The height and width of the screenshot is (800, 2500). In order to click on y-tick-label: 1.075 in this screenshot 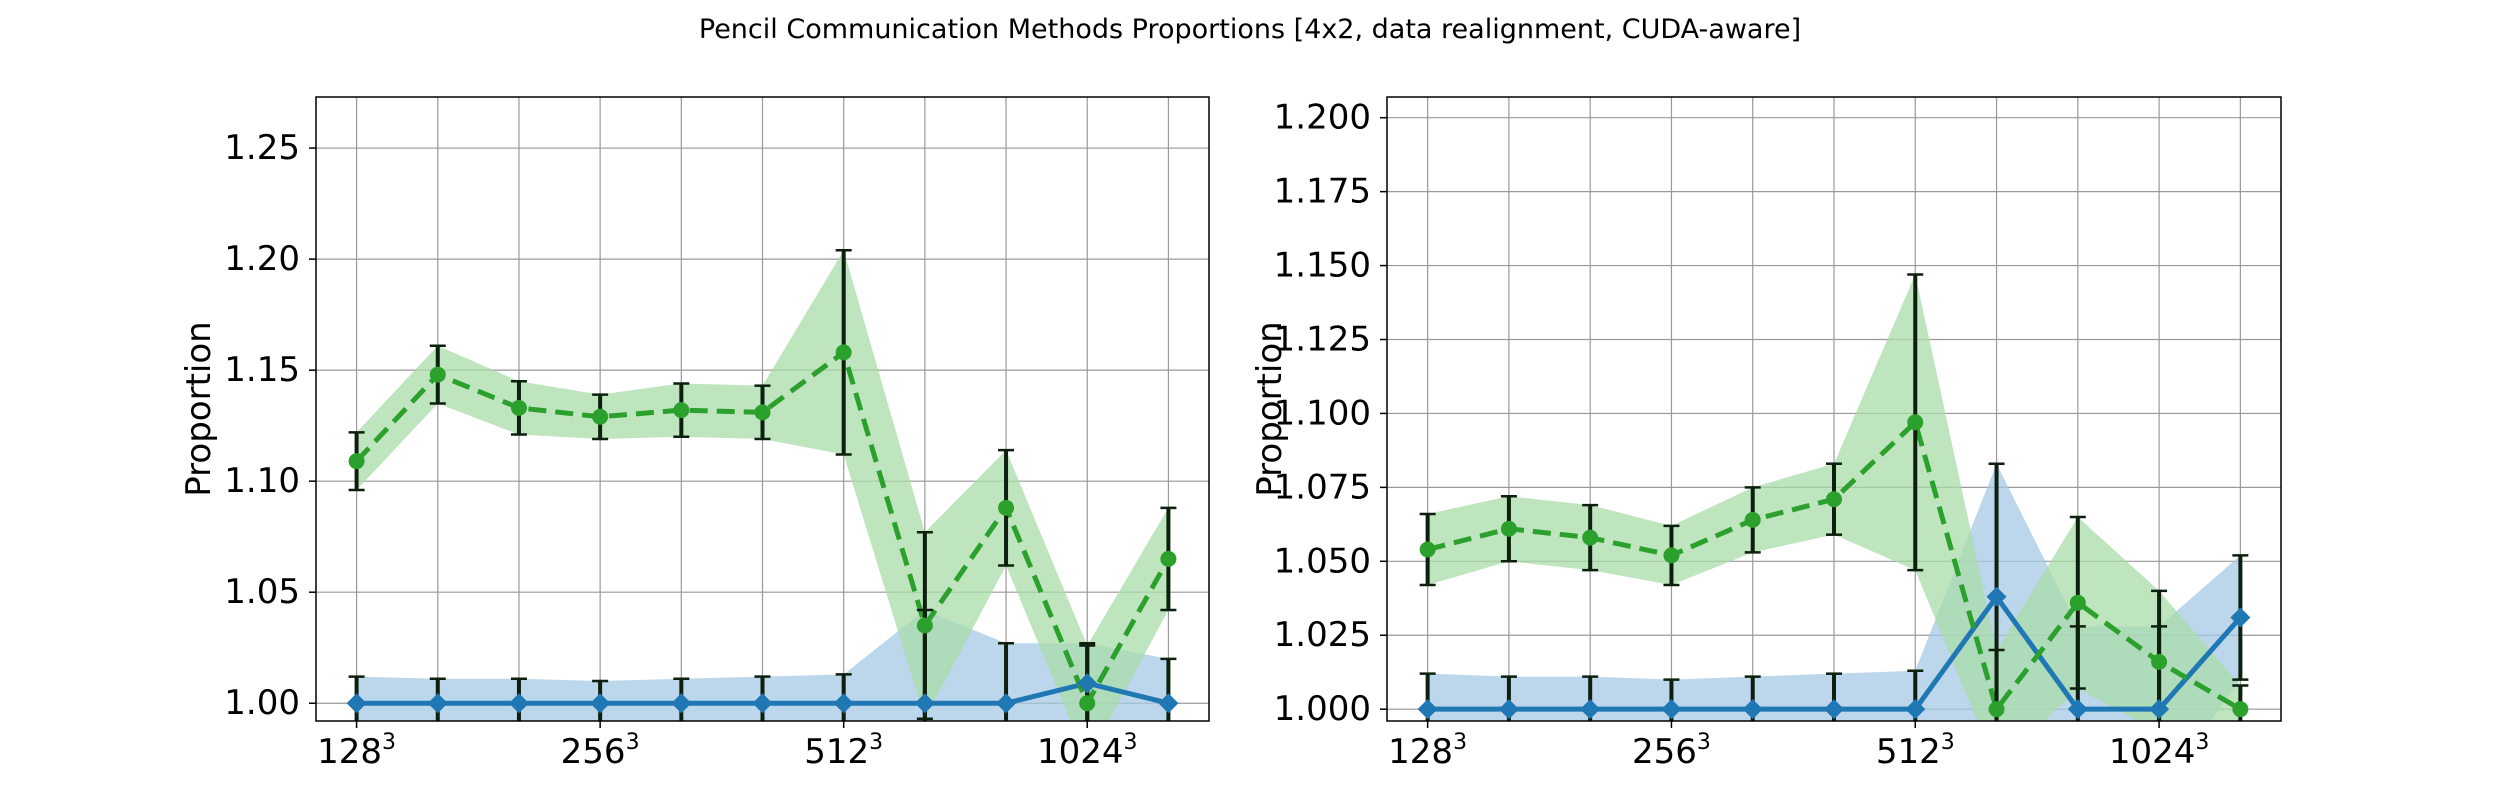, I will do `click(1322, 487)`.